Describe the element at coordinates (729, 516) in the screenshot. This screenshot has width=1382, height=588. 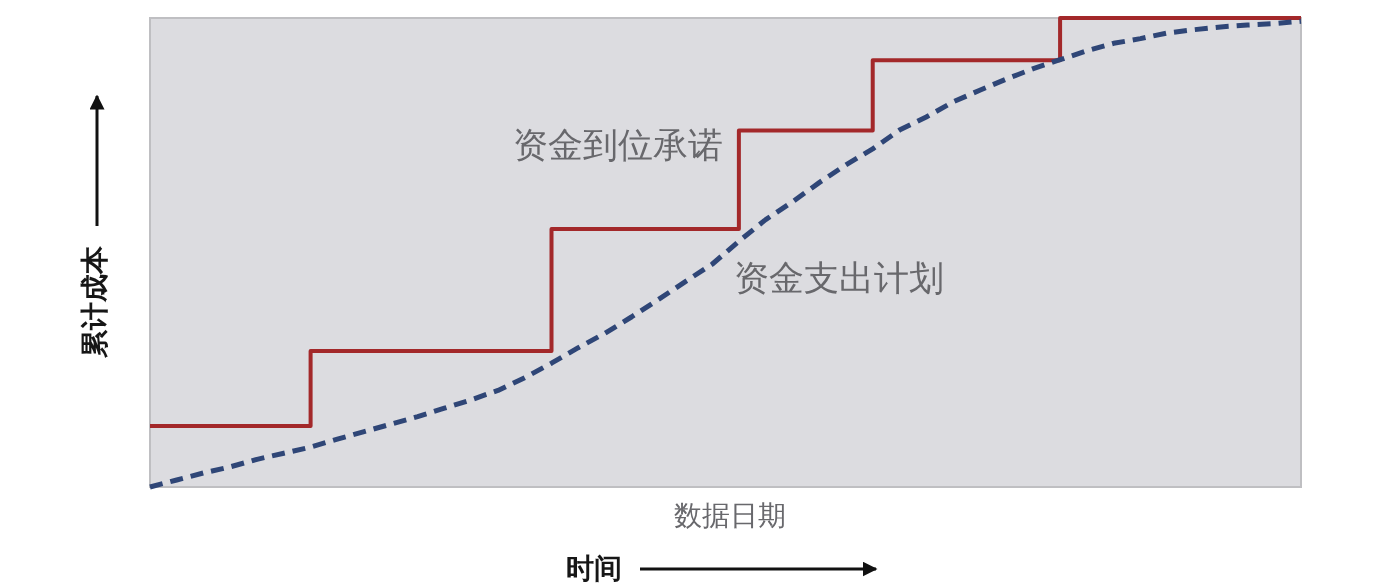
I see `annotation: 数据日期` at that location.